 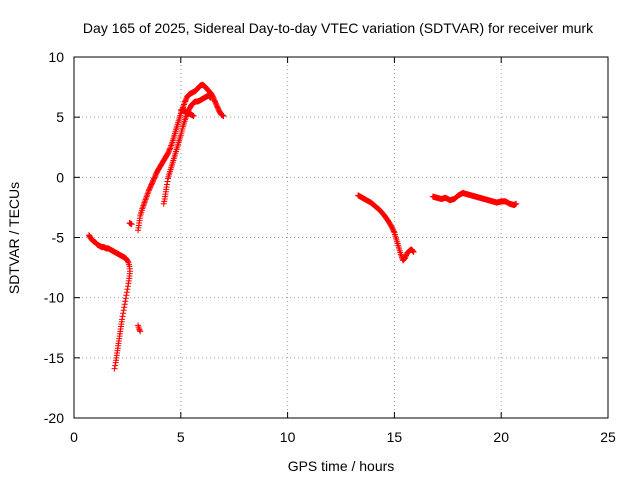 I want to click on y-axis-label: SDTVAR / TECUs, so click(x=14, y=238).